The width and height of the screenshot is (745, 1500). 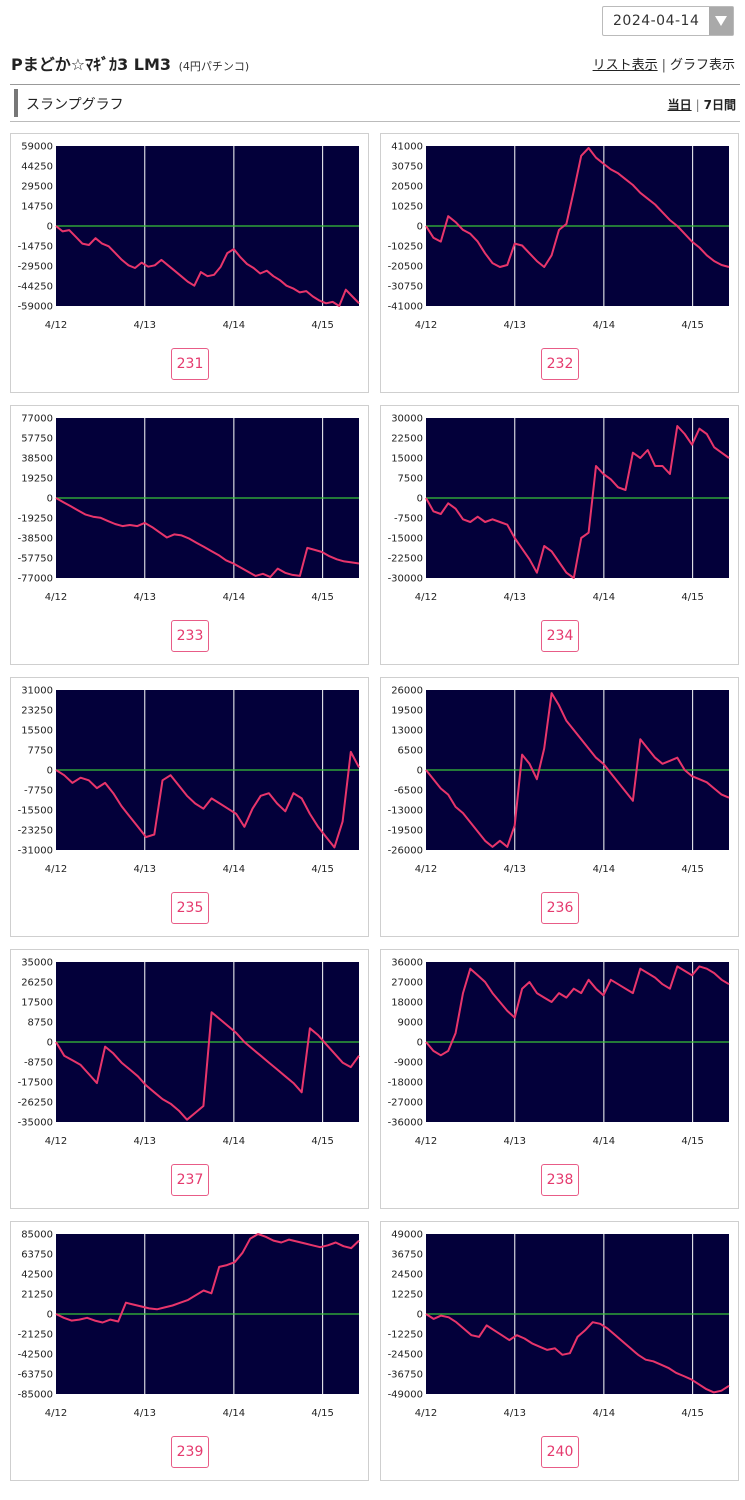 What do you see at coordinates (373, 62) in the screenshot?
I see `title-row: Pまどか☆ﾏｷﾞｶ3 LM3 (4円パチンコ) リスト表示 | グラフ表示` at bounding box center [373, 62].